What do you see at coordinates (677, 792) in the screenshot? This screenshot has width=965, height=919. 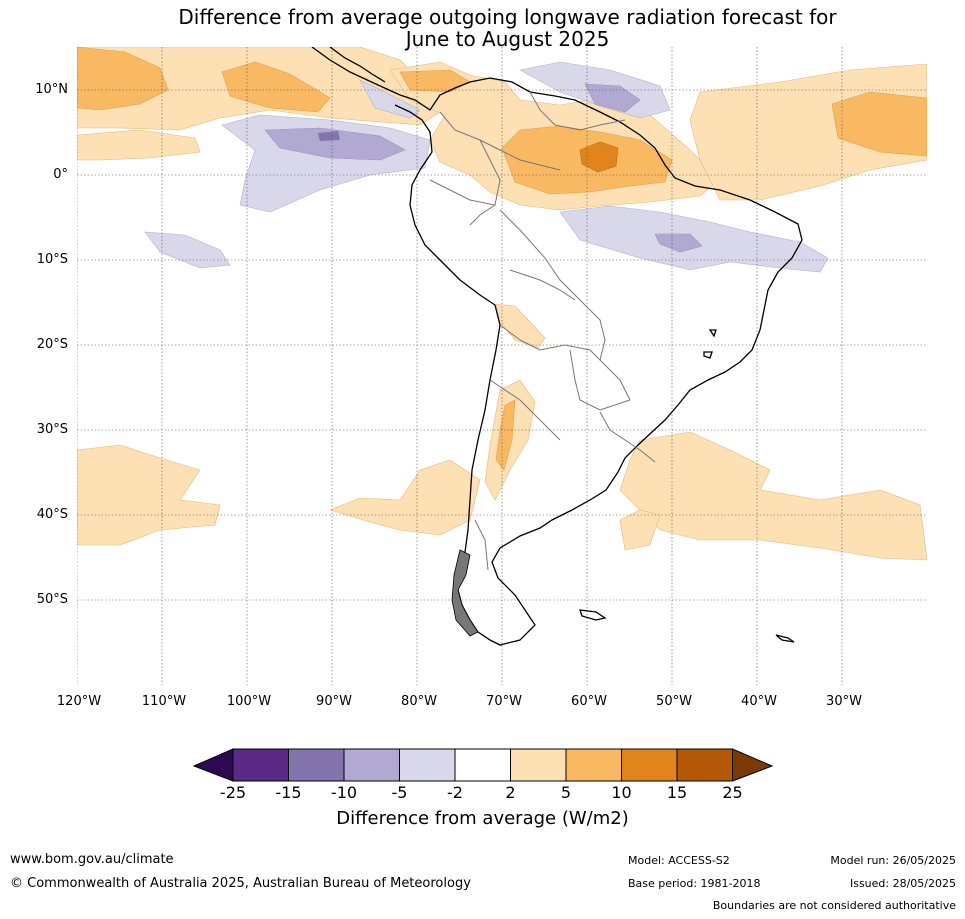 I see `colorbar-tick-label: 15` at bounding box center [677, 792].